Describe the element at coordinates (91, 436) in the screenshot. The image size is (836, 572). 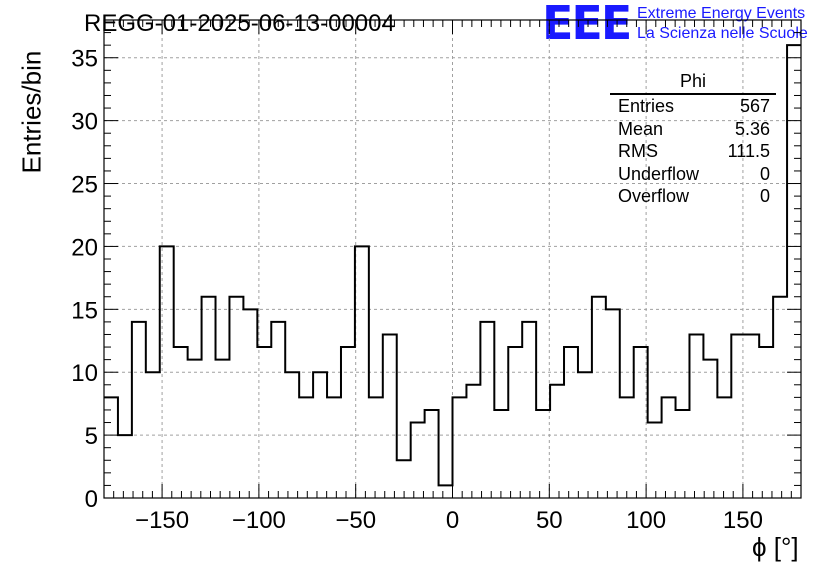
I see `y-tick-label: 5` at that location.